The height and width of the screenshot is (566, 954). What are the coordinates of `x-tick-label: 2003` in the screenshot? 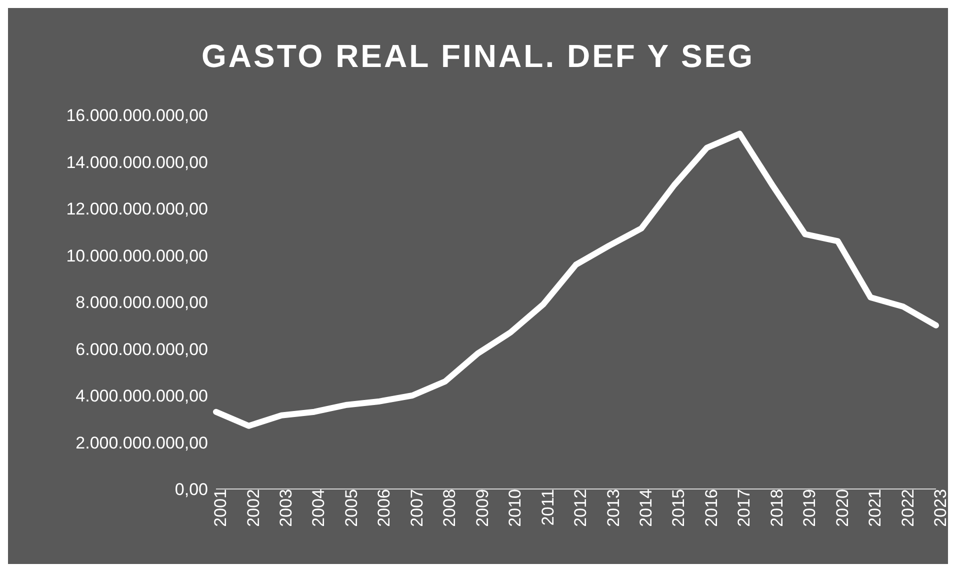 It's located at (286, 508).